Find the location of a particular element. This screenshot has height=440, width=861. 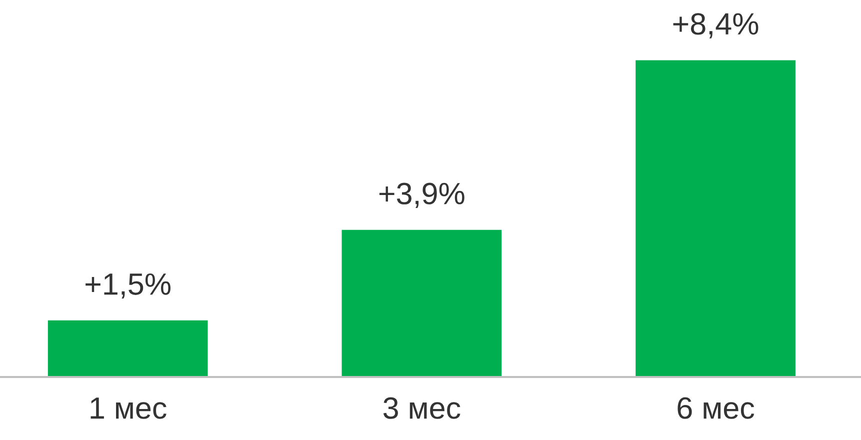

data-label: +3,9% is located at coordinates (421, 195).